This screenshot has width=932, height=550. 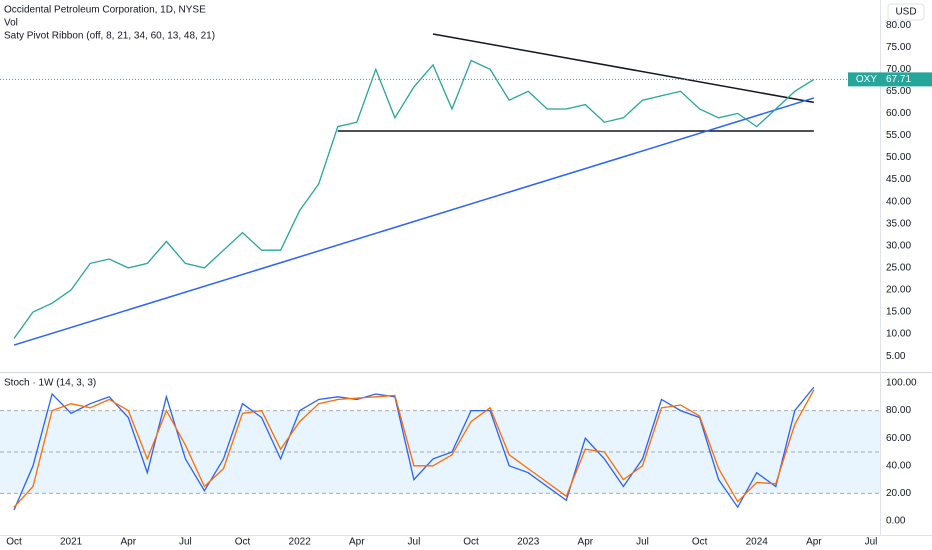 I want to click on y-tick-label: 30.00, so click(x=898, y=245).